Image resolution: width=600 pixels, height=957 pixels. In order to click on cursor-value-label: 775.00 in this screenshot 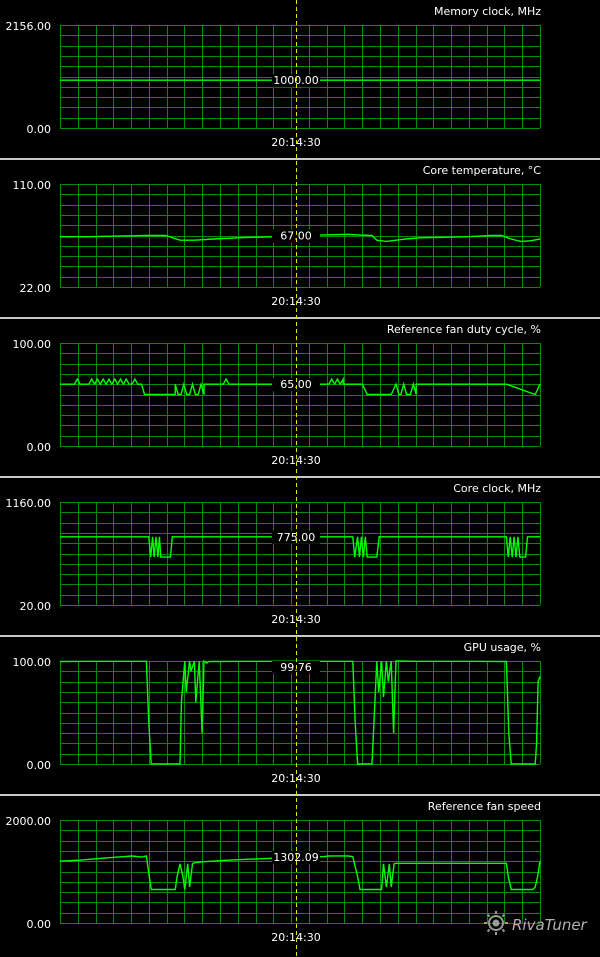, I will do `click(296, 537)`.